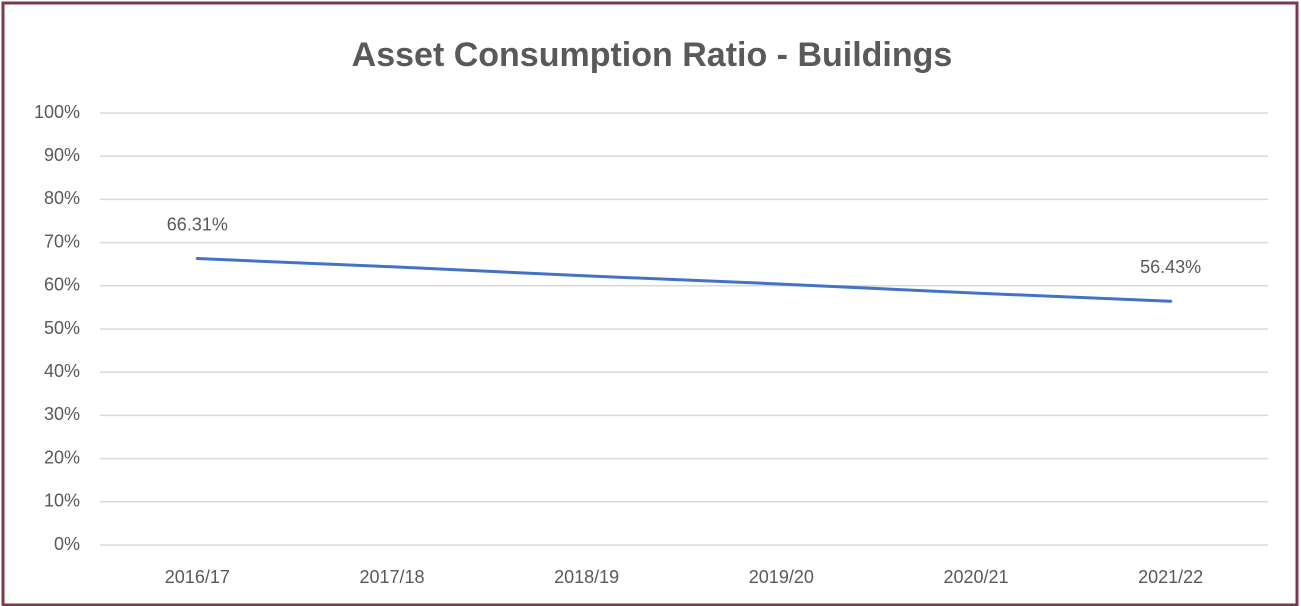  Describe the element at coordinates (62, 285) in the screenshot. I see `y-tick-label: 60%` at that location.